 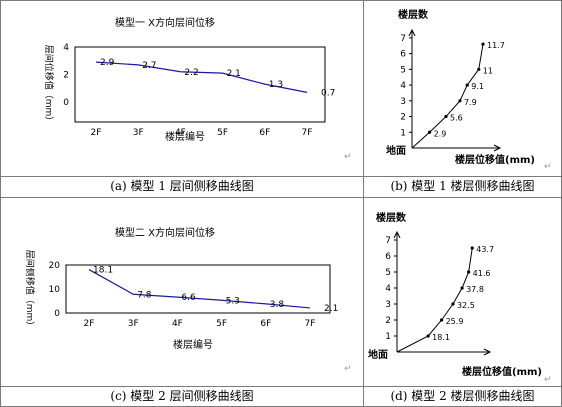 What do you see at coordinates (488, 70) in the screenshot?
I see `data-label: 11` at bounding box center [488, 70].